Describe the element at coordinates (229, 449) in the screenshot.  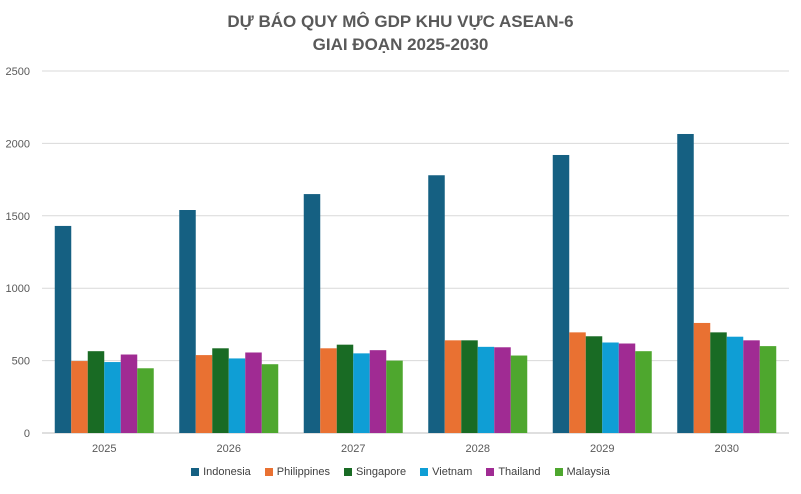
I see `x-tick-label: 2026` at that location.